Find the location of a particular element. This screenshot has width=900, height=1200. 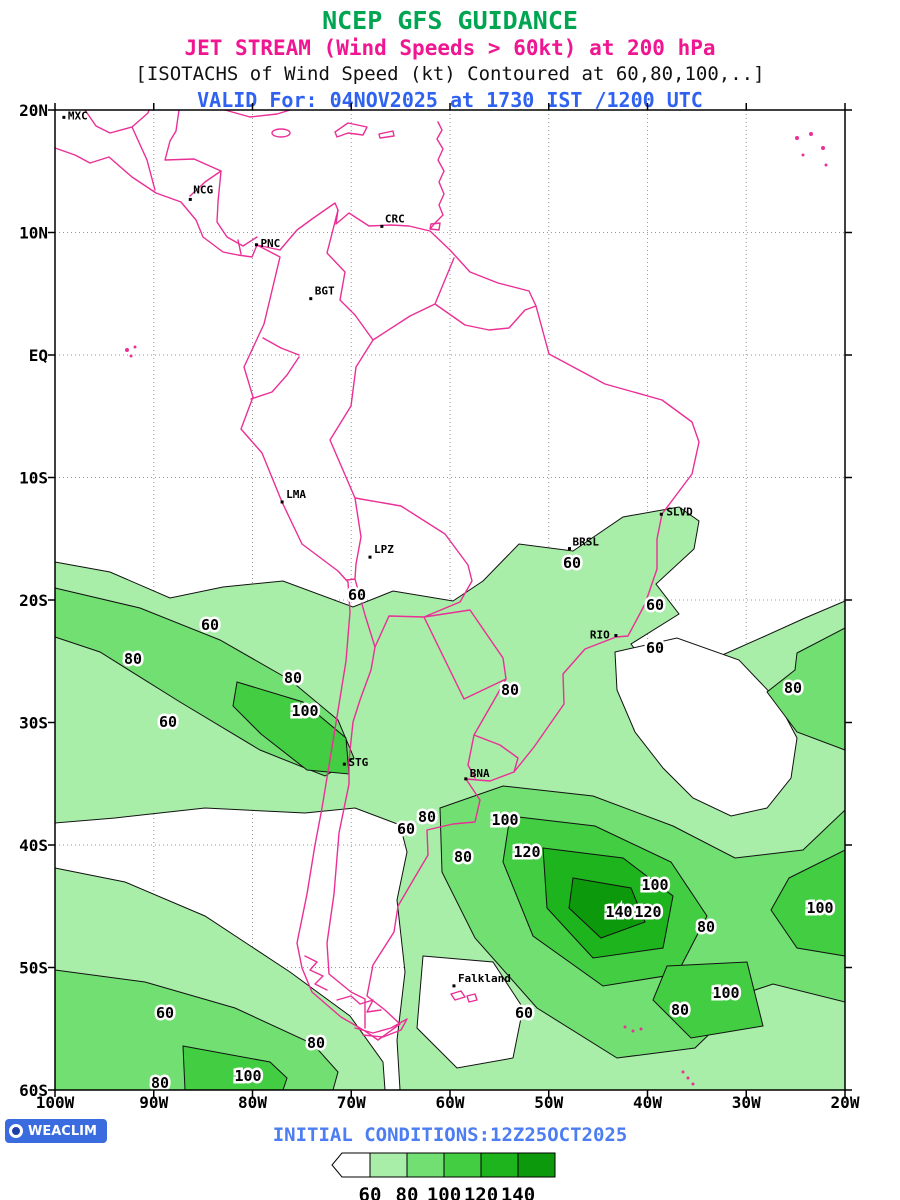

lat-axis-label: 40S is located at coordinates (33, 845).